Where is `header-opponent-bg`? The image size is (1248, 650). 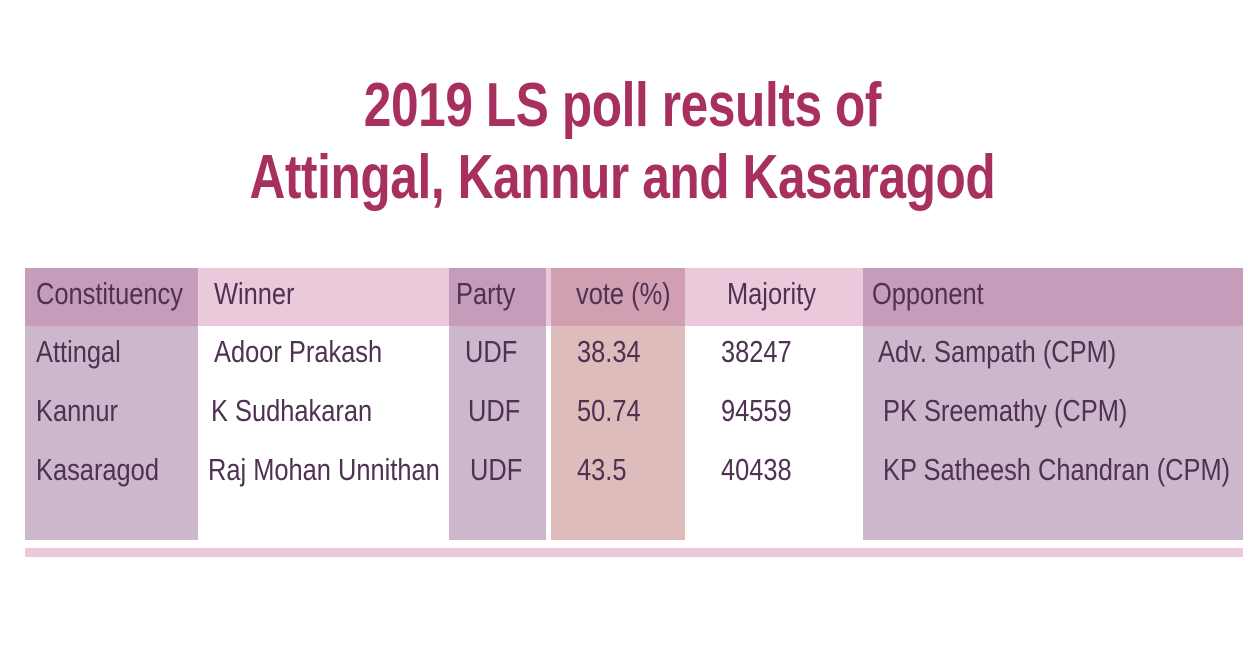
header-opponent-bg is located at coordinates (1053, 297).